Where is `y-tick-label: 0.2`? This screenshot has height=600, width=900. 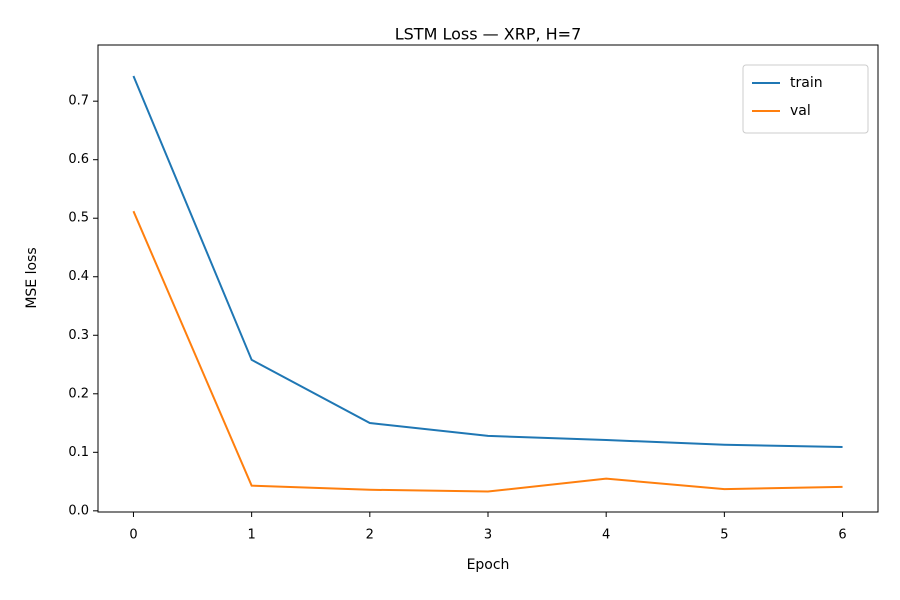 y-tick-label: 0.2 is located at coordinates (78, 393).